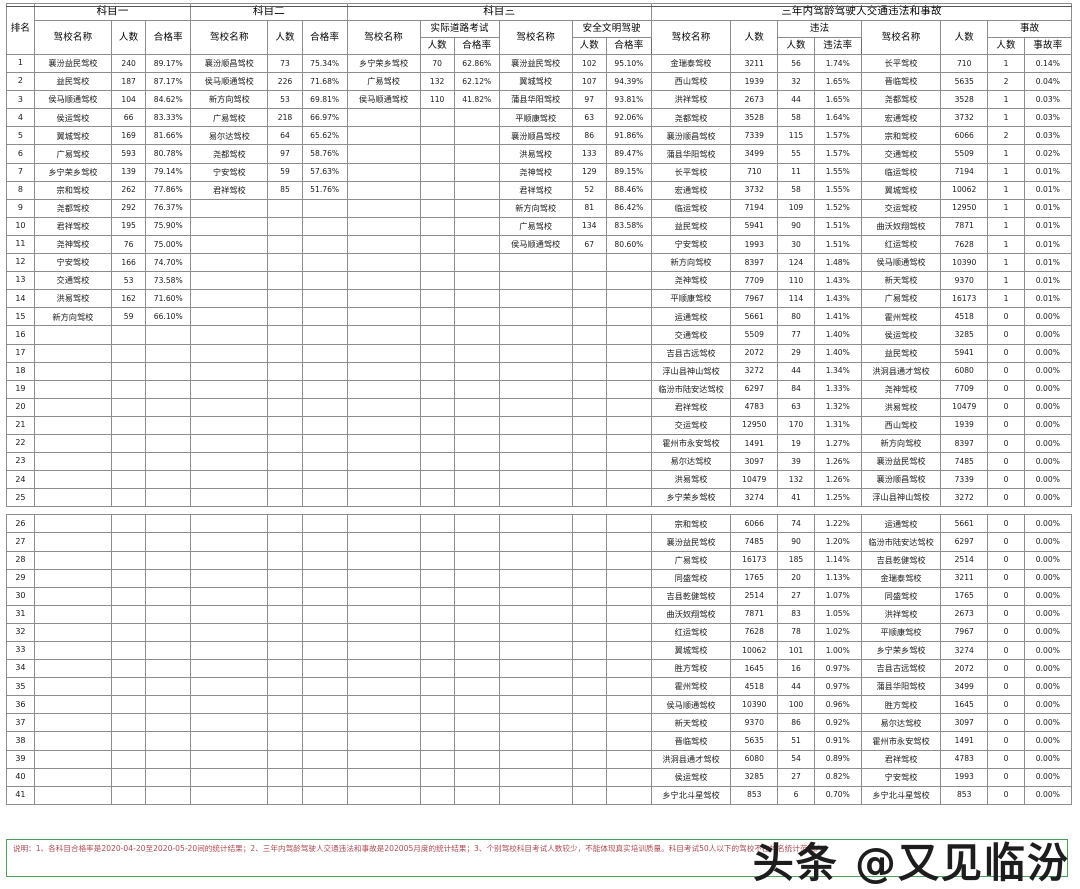 The height and width of the screenshot is (889, 1080). Describe the element at coordinates (691, 389) in the screenshot. I see `viol-school: 临汾市陆安达驾校` at that location.